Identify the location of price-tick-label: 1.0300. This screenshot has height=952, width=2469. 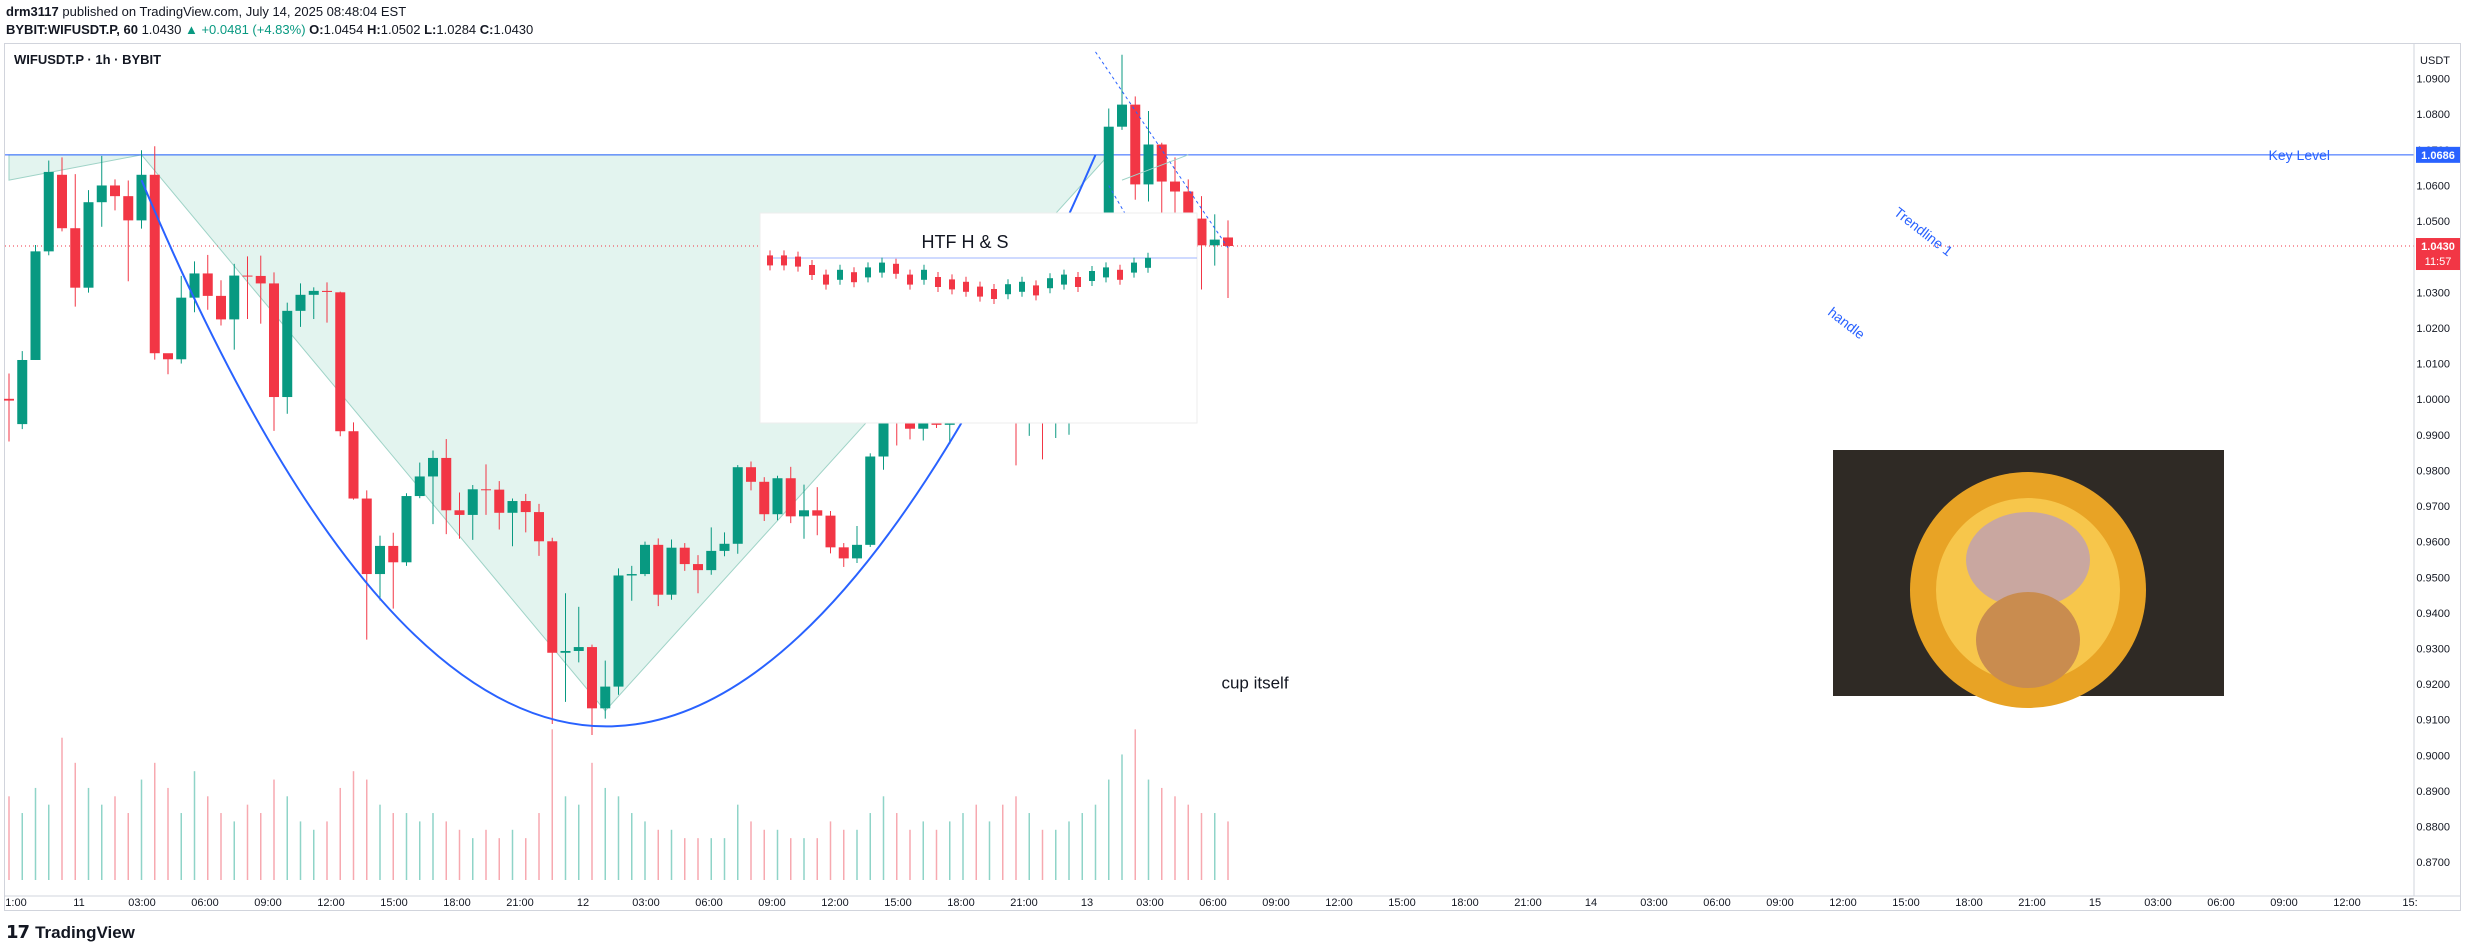
(2433, 293).